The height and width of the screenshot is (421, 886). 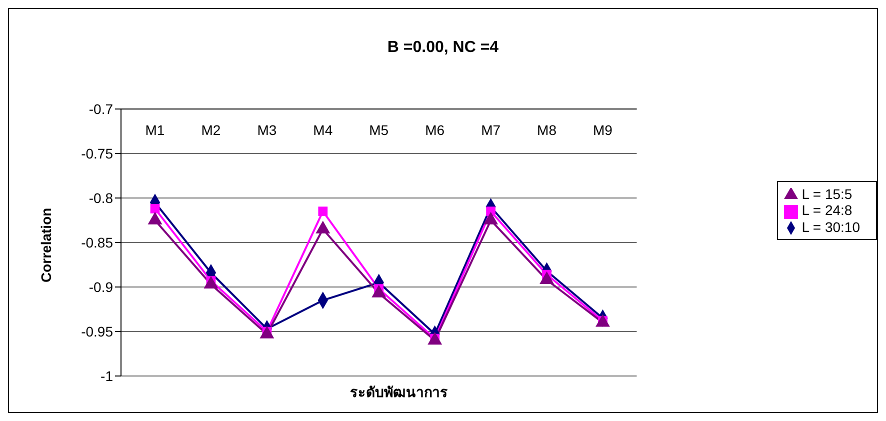 I want to click on x-tick-label: M2, so click(x=211, y=130).